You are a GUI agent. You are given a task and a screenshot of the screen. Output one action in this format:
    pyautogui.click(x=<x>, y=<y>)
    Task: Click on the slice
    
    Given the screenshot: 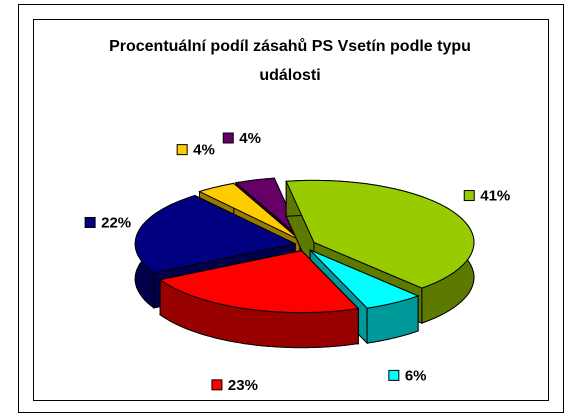 What is the action you would take?
    pyautogui.click(x=259, y=299)
    